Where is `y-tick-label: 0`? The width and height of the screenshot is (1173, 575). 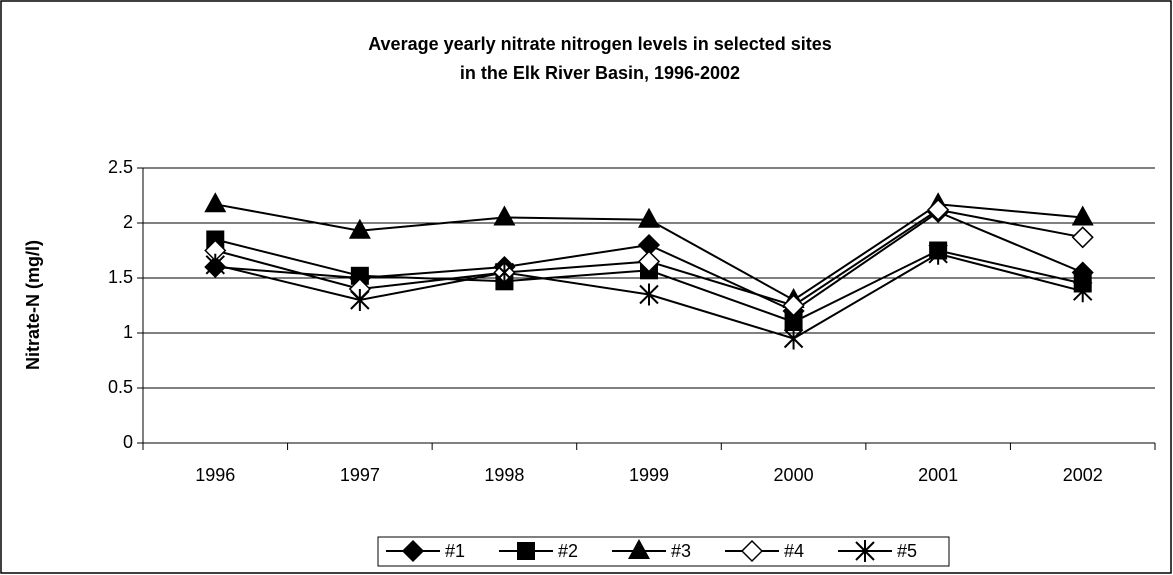 y-tick-label: 0 is located at coordinates (128, 442).